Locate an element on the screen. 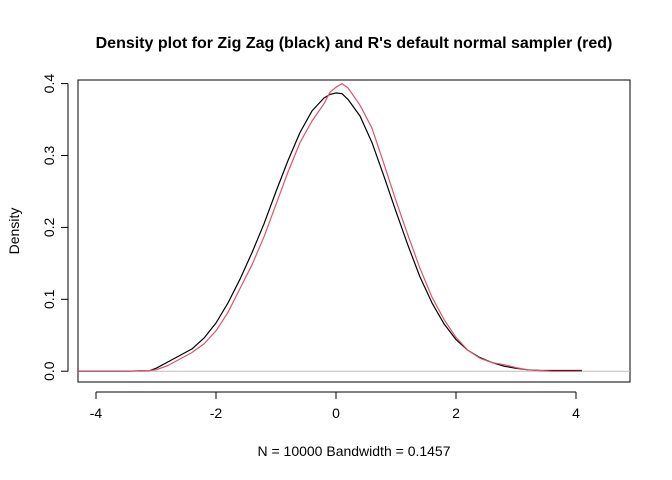 The width and height of the screenshot is (672, 480). y-tick-label: 0.2 is located at coordinates (49, 227).